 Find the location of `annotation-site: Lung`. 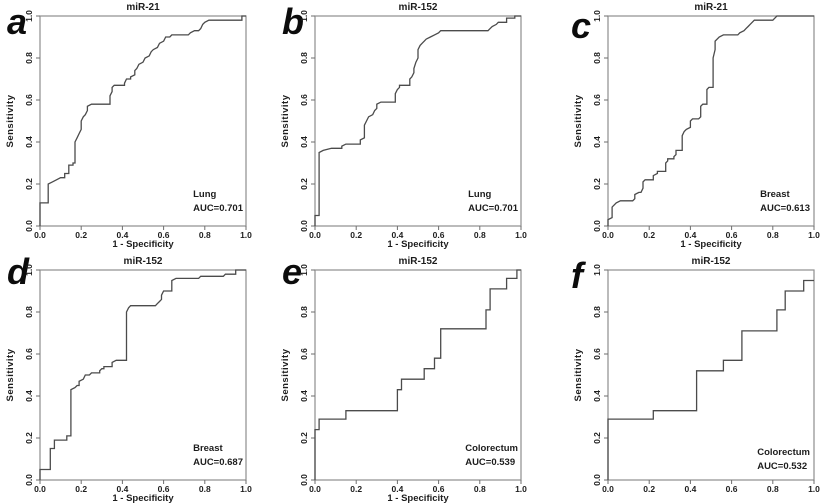

annotation-site: Lung is located at coordinates (205, 194).